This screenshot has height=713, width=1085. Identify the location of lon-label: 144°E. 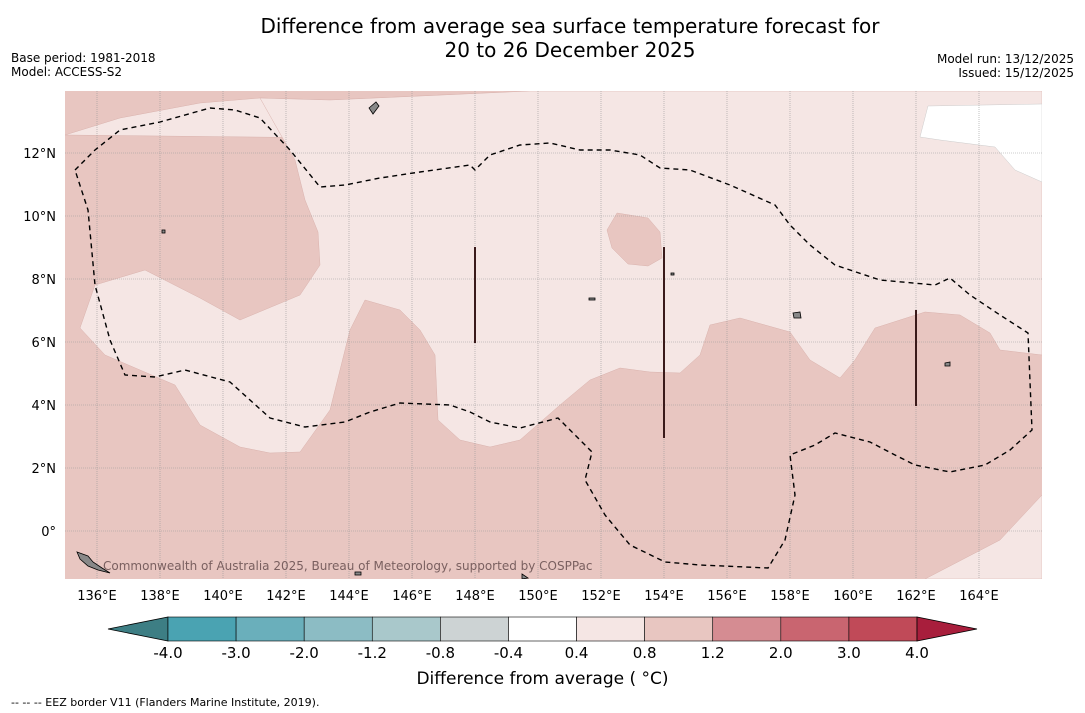
(349, 596).